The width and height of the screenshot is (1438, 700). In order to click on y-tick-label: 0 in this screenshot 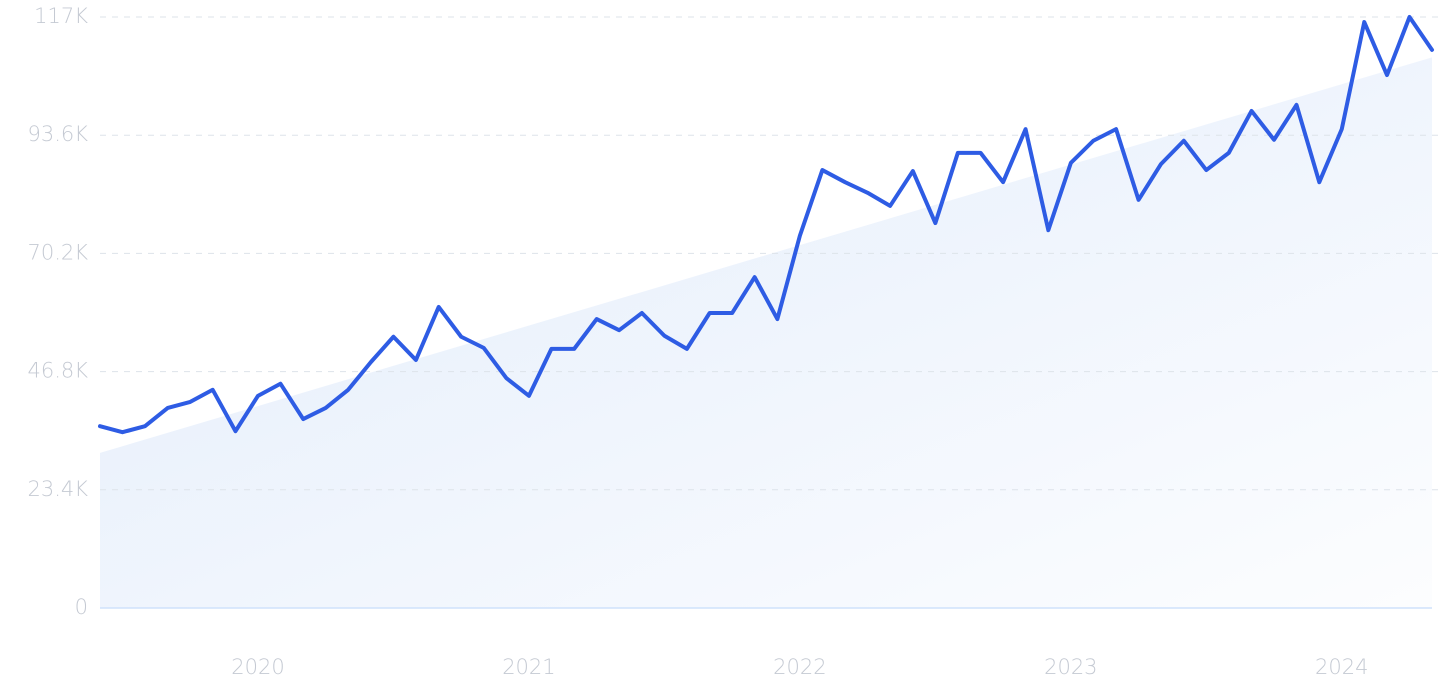, I will do `click(81, 607)`.